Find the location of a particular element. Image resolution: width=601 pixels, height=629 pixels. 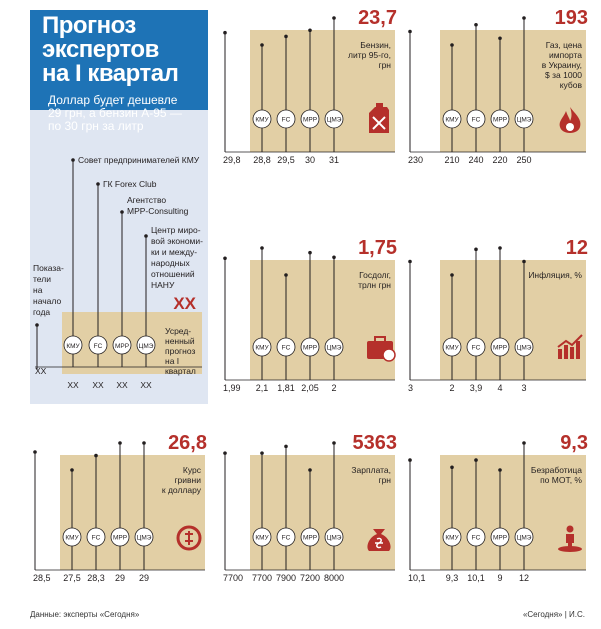

canister-cap is located at coordinates (379, 105).